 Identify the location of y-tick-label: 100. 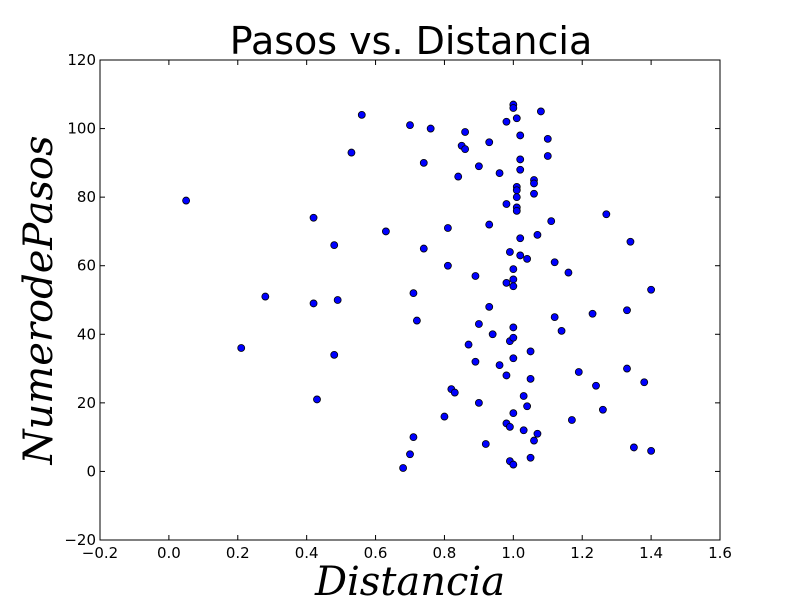
(81, 129).